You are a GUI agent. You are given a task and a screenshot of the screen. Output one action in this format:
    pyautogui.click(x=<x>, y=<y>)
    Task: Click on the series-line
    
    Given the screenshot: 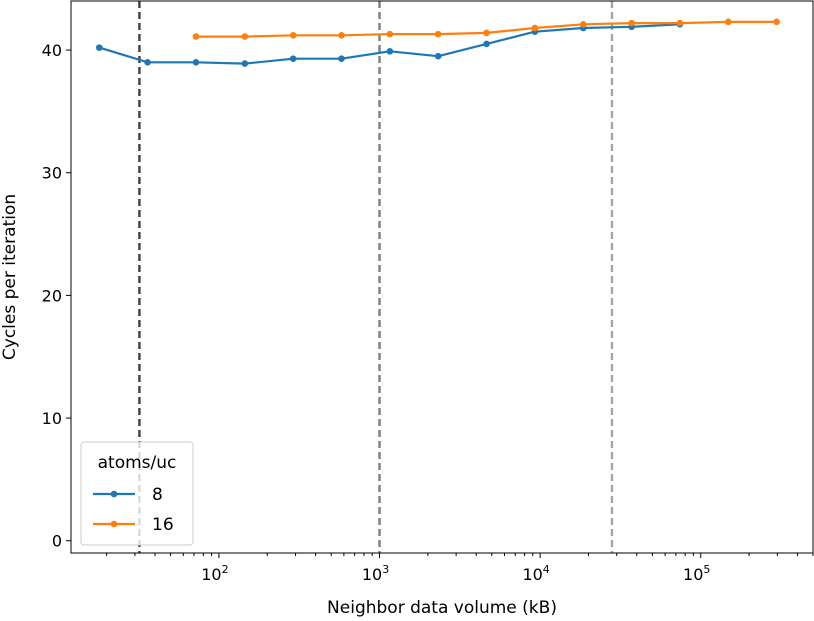 What is the action you would take?
    pyautogui.click(x=389, y=44)
    